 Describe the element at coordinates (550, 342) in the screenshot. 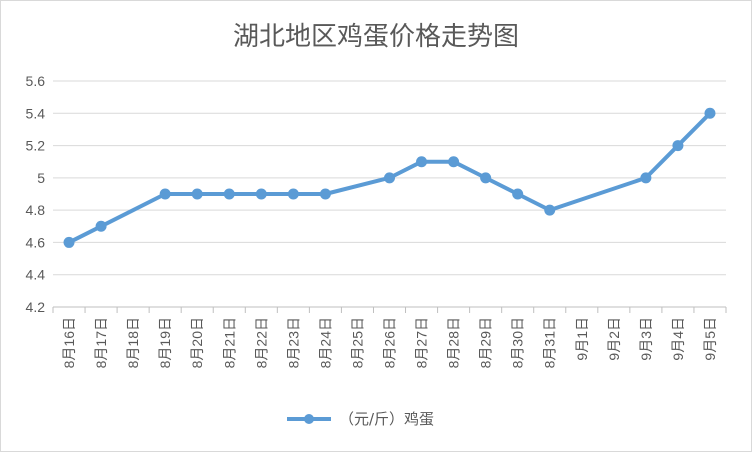

I see `x-tick-label: 8月31日` at that location.